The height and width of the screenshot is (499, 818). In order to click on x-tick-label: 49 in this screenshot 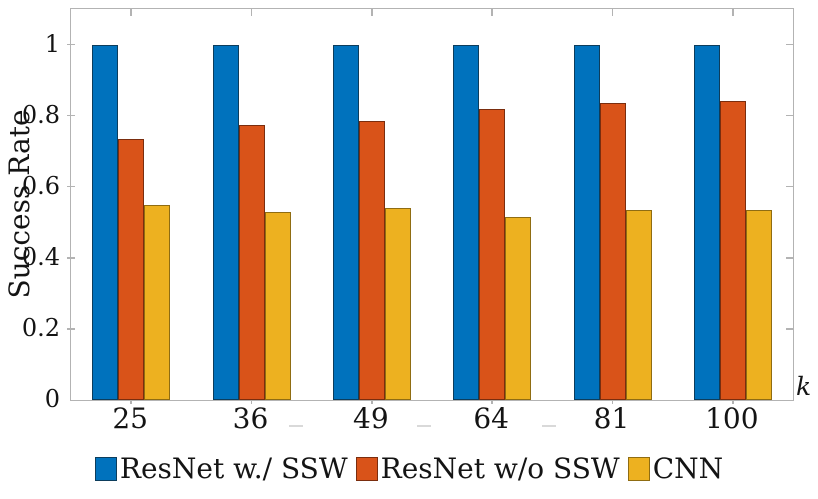, I will do `click(371, 418)`.